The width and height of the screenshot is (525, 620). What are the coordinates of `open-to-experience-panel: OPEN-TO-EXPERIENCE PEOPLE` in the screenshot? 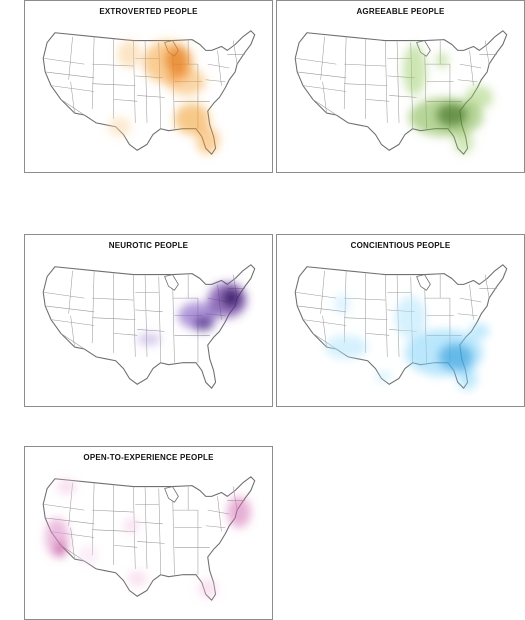 It's located at (148, 533).